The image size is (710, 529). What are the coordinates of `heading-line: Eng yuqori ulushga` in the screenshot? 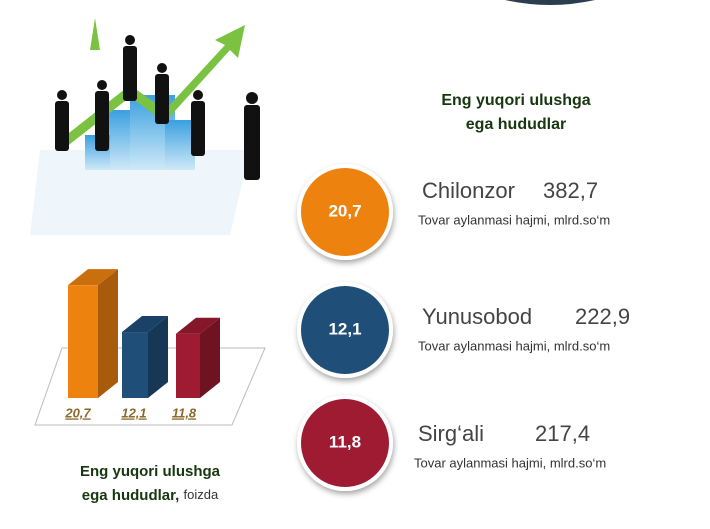 It's located at (515, 100).